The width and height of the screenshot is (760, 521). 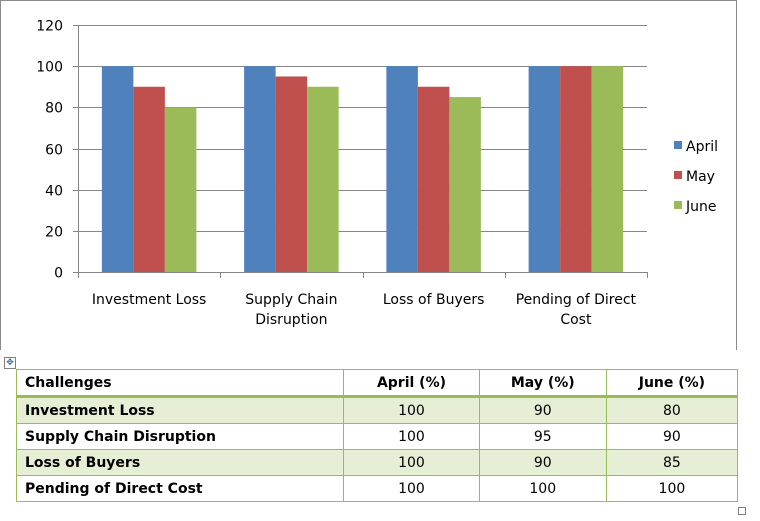 I want to click on x-tick-label: Pending of Direct, so click(x=576, y=300).